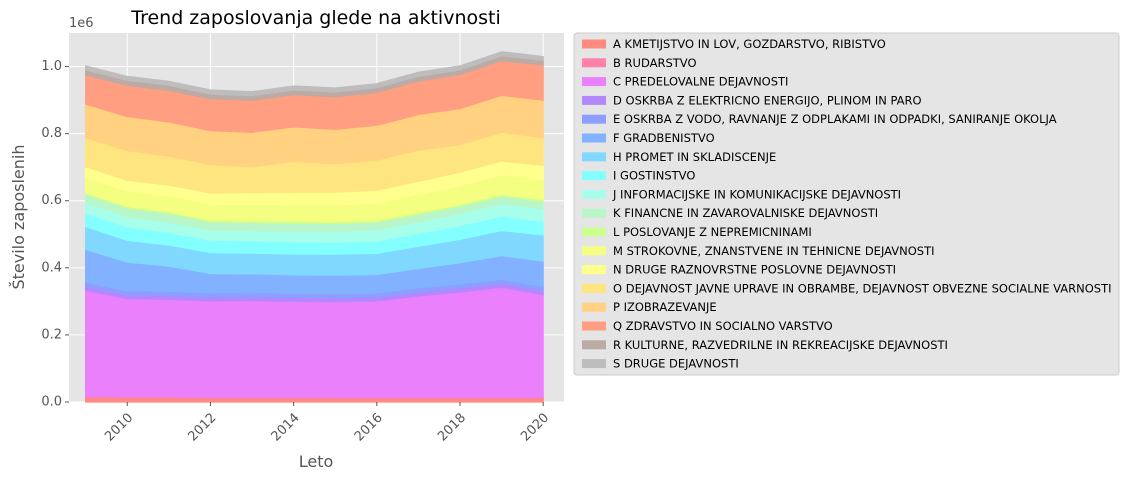 The image size is (1128, 481). What do you see at coordinates (655, 63) in the screenshot?
I see `legend-label: B RUDARSTVO` at bounding box center [655, 63].